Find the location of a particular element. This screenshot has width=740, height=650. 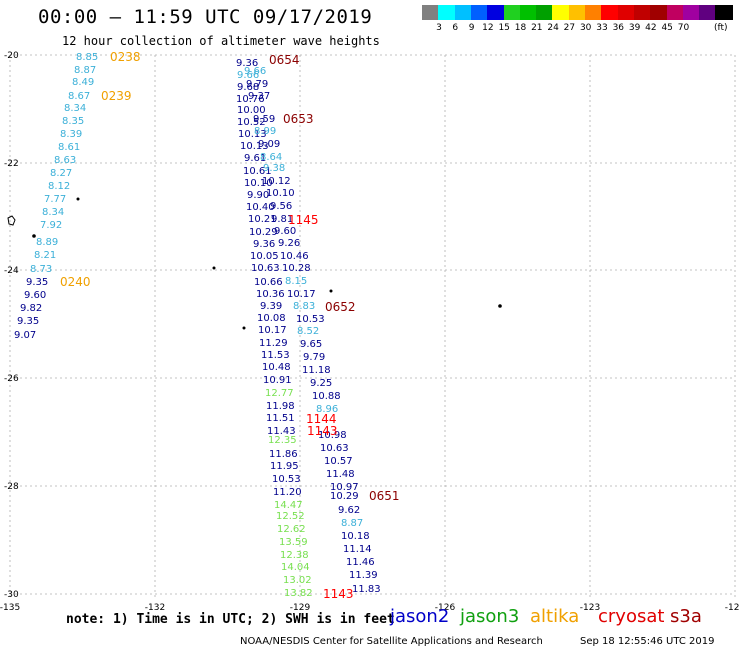

legend-label: 21 is located at coordinates (537, 28).